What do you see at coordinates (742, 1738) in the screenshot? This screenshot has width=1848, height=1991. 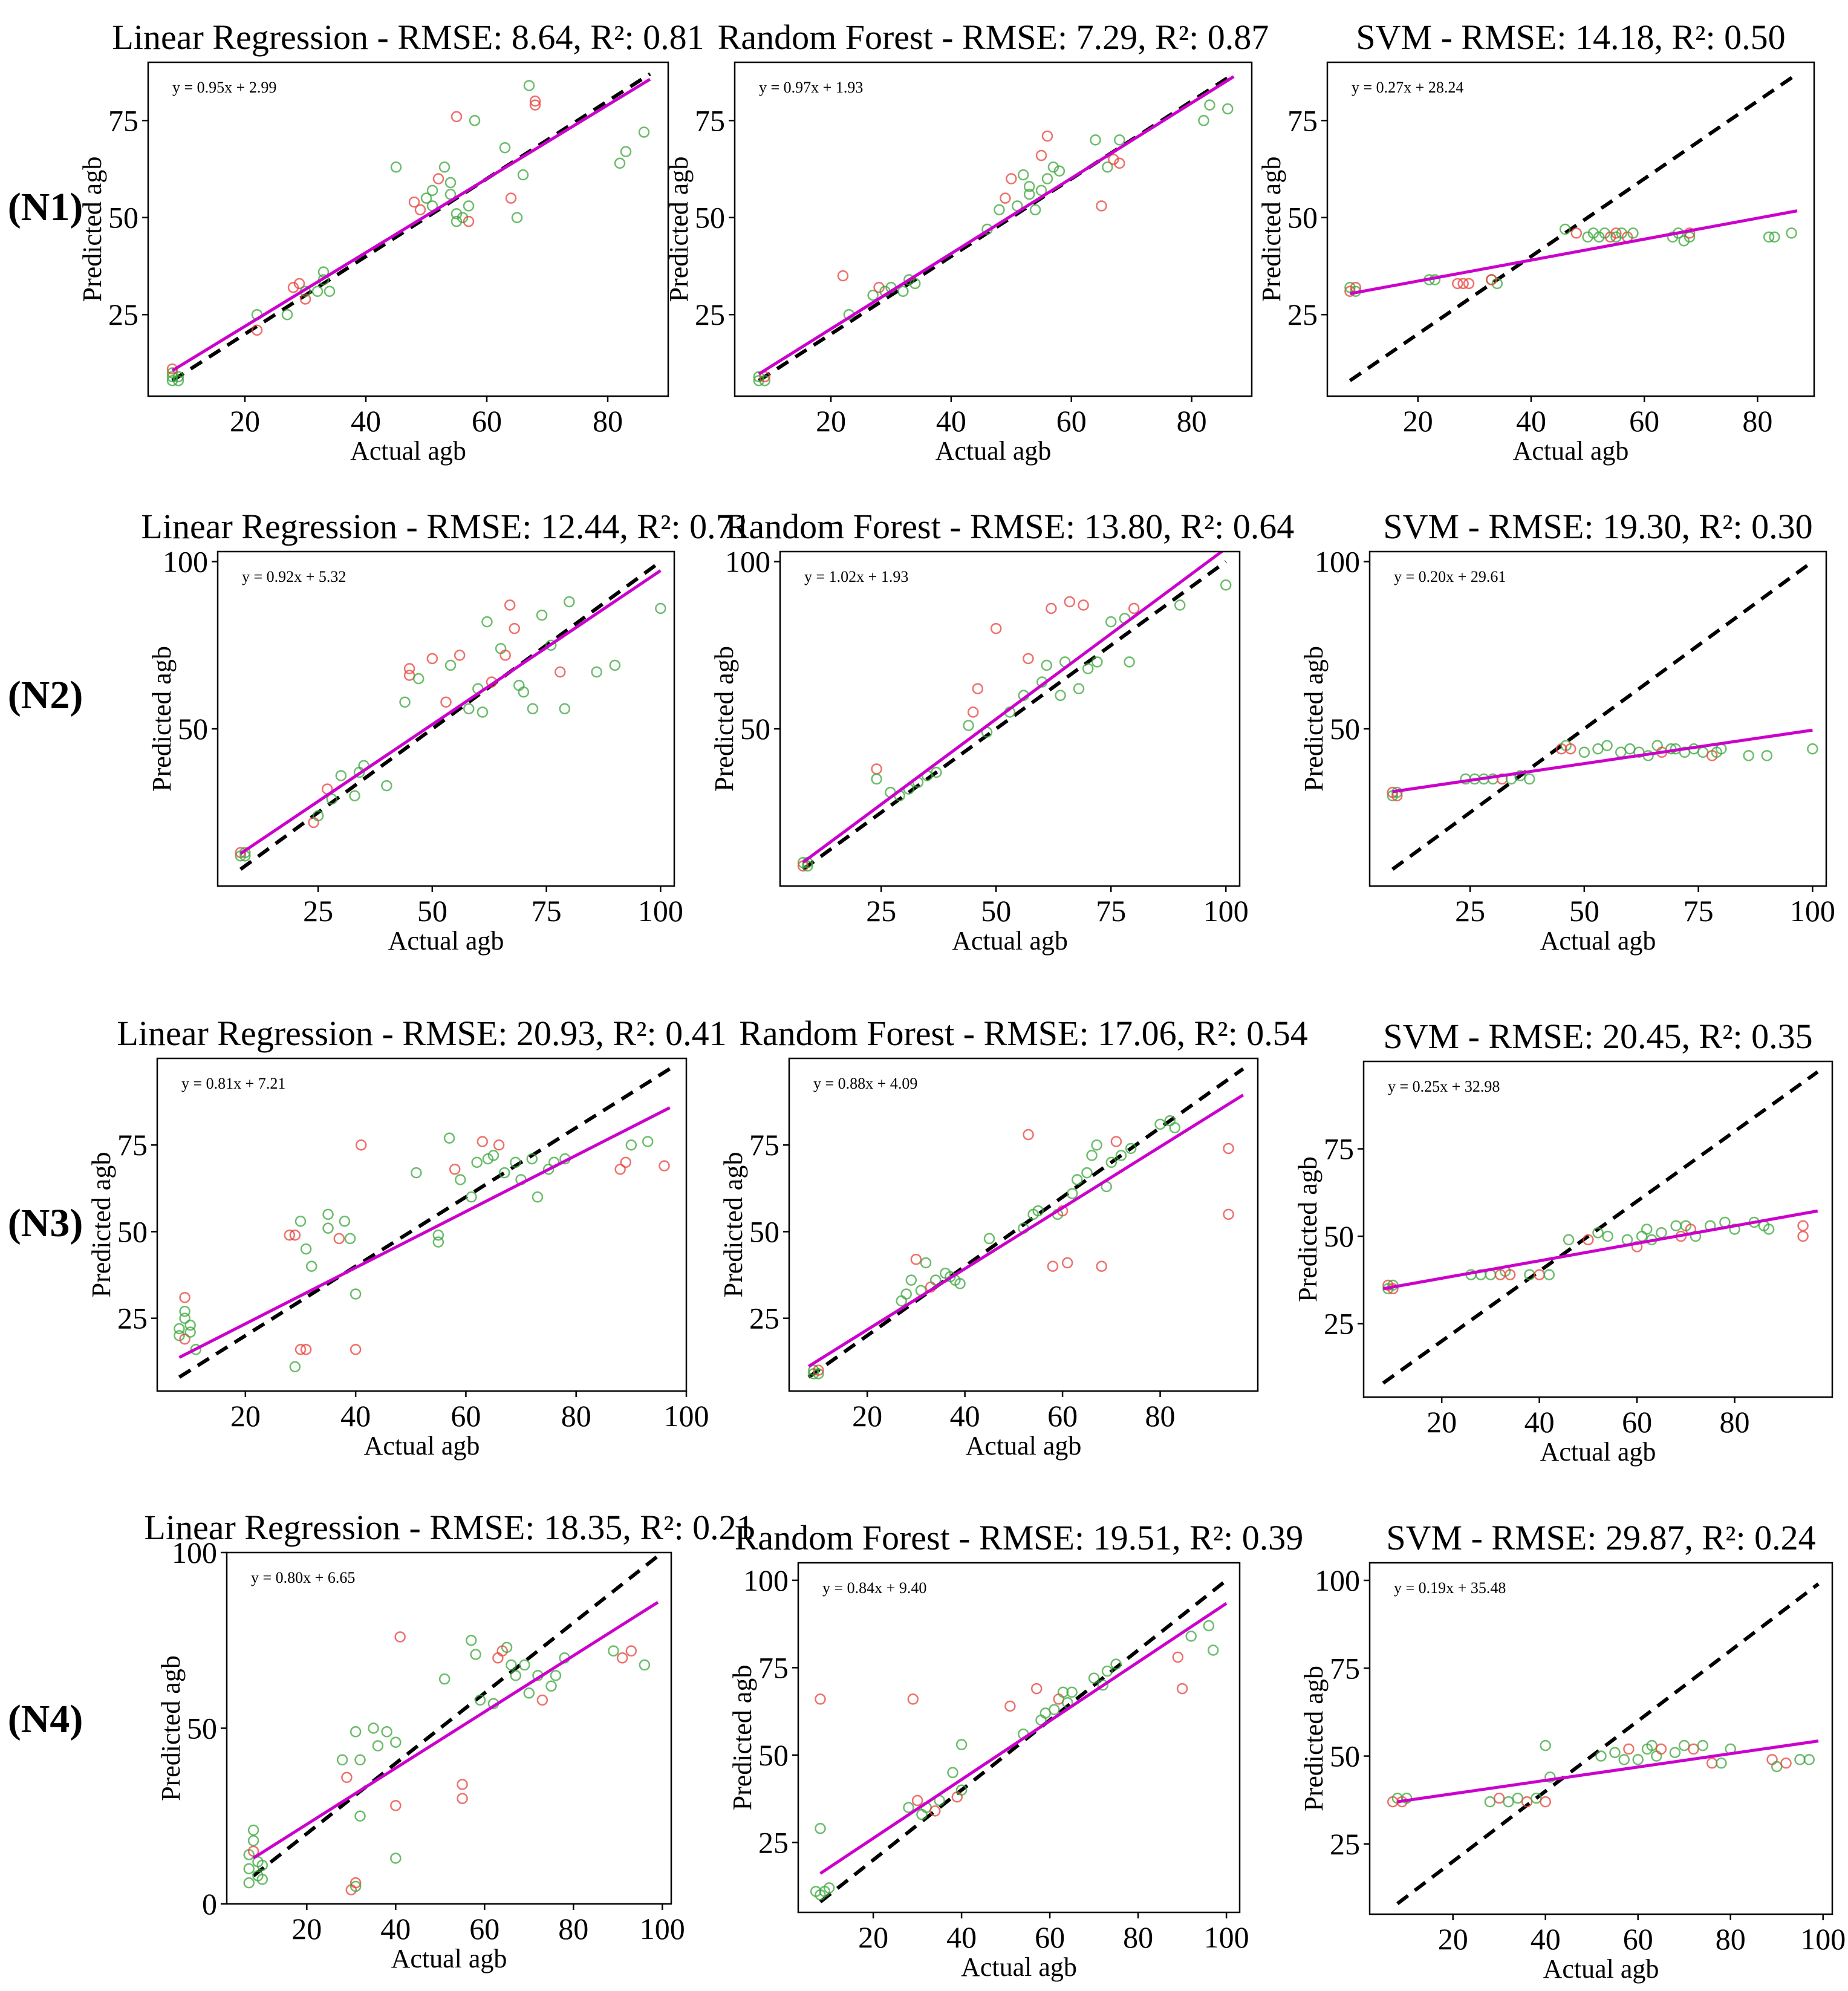 I see `chart-11-ylabel: Predicted agb` at bounding box center [742, 1738].